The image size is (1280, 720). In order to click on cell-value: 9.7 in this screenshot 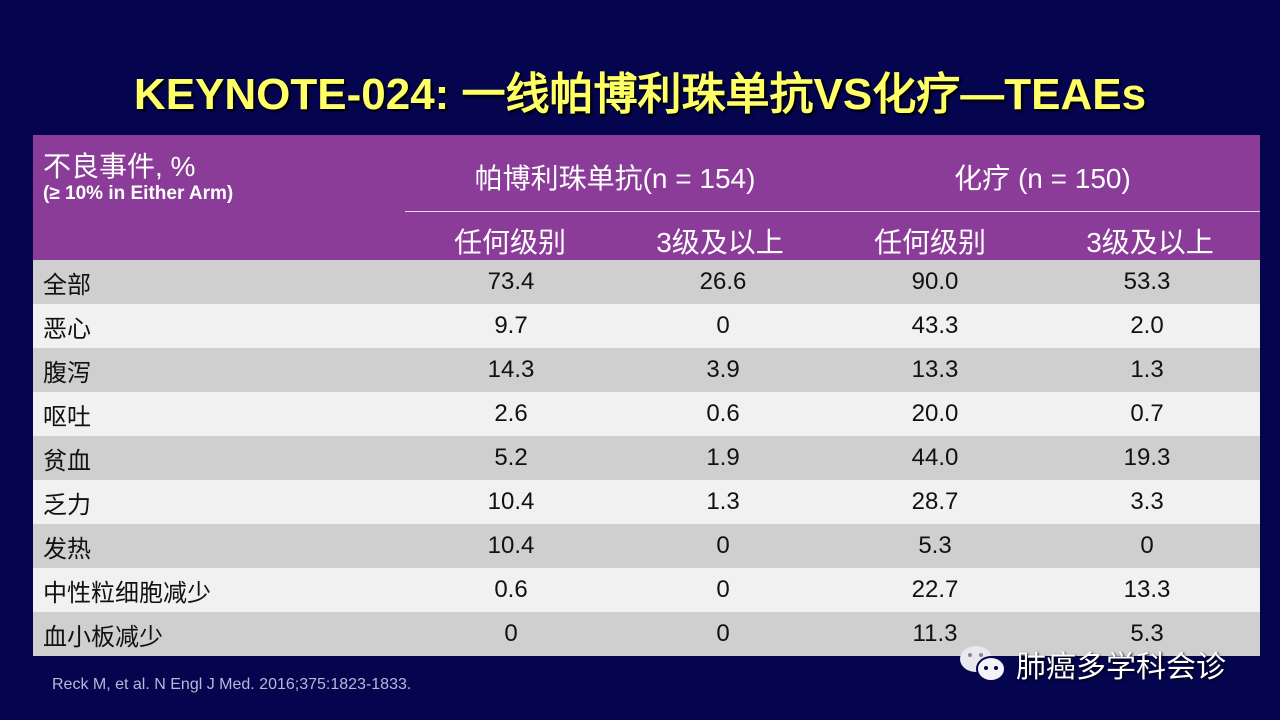, I will do `click(511, 325)`.